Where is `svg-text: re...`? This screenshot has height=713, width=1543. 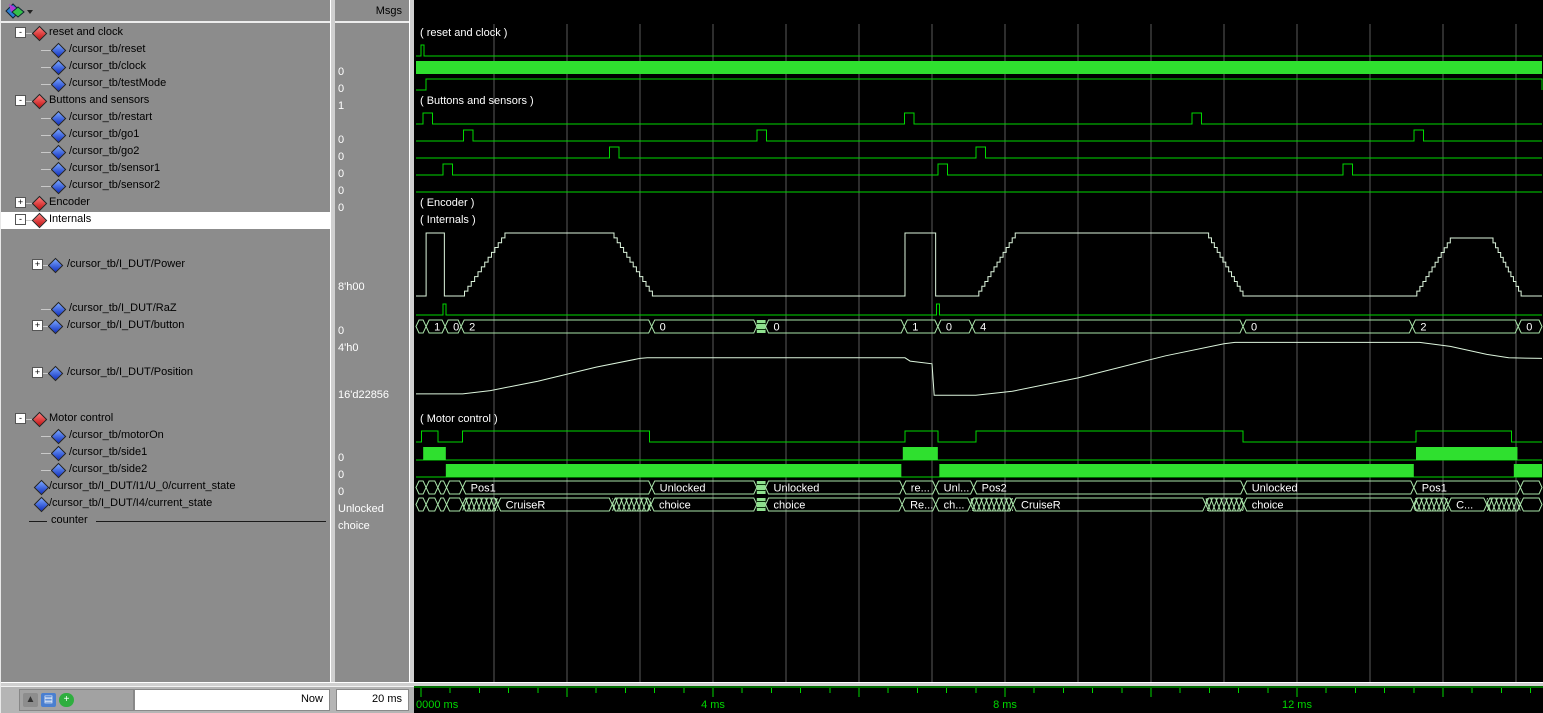 svg-text: re... is located at coordinates (920, 489).